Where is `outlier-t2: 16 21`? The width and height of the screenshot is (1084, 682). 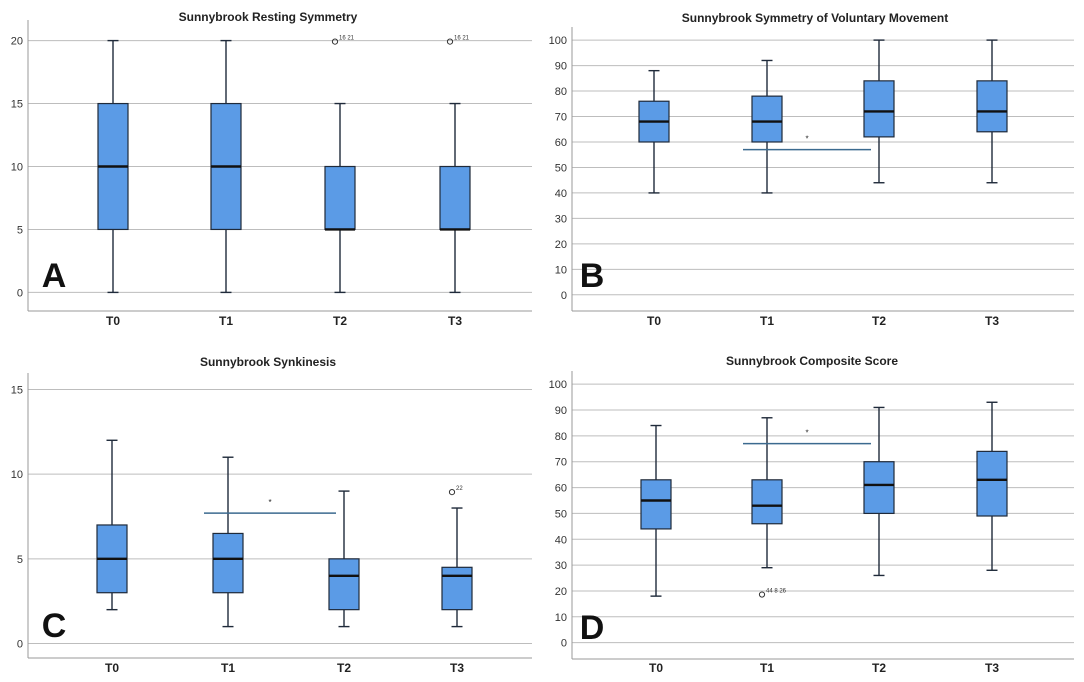 outlier-t2: 16 21 is located at coordinates (343, 40).